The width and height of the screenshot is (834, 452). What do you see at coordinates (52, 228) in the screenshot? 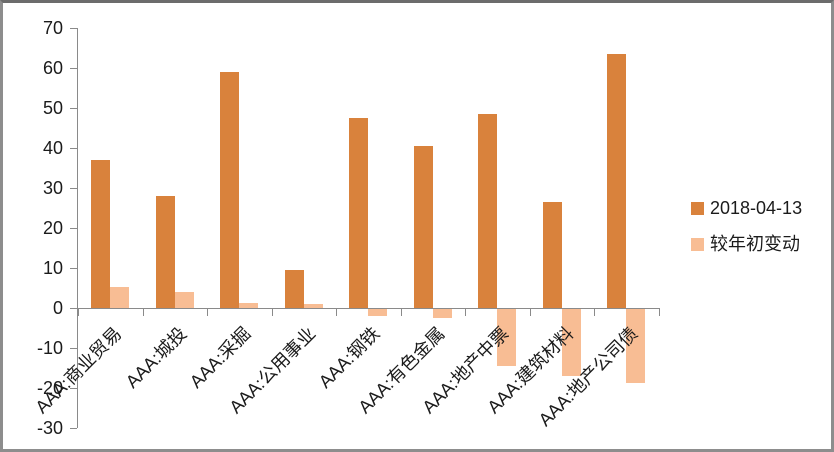
I see `y-tick-label: 20` at bounding box center [52, 228].